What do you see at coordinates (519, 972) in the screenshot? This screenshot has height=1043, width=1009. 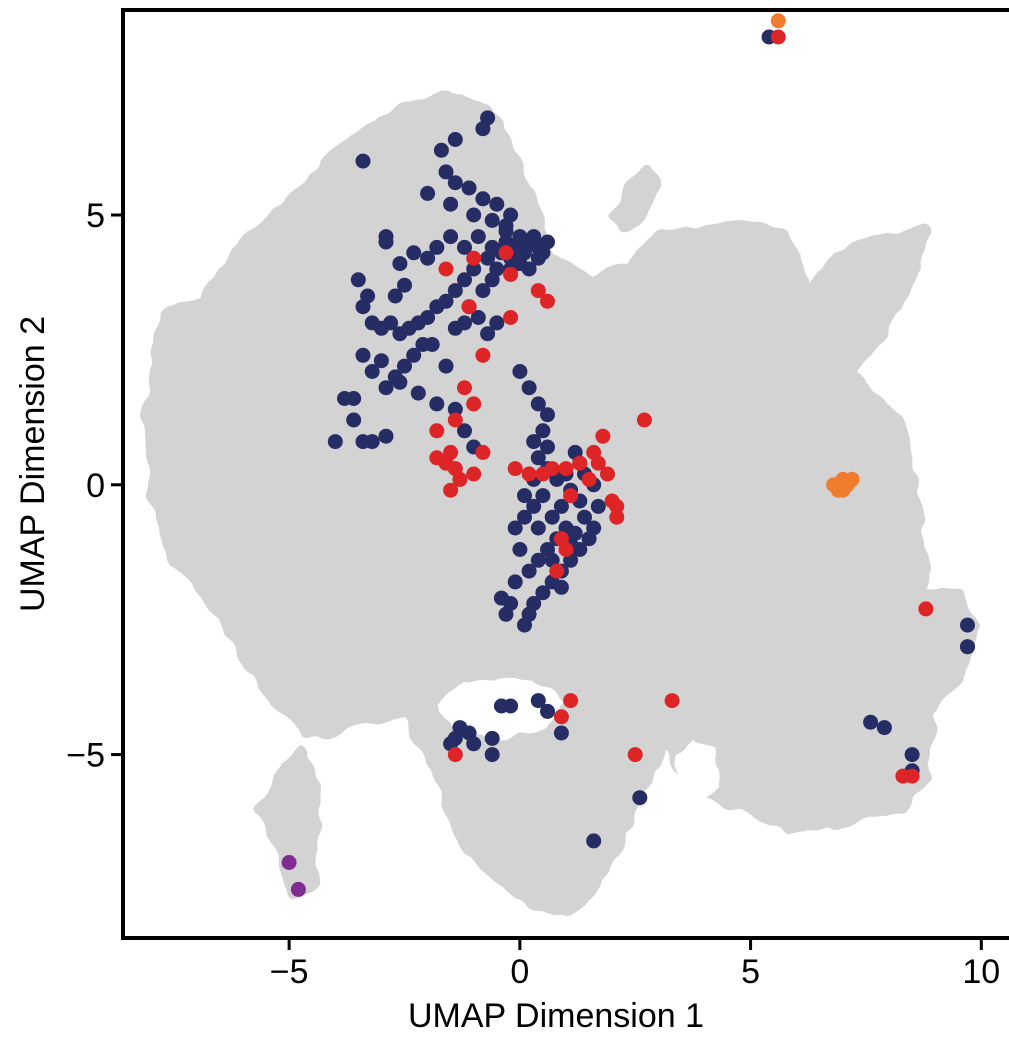 I see `x-tick-label-1: 0` at bounding box center [519, 972].